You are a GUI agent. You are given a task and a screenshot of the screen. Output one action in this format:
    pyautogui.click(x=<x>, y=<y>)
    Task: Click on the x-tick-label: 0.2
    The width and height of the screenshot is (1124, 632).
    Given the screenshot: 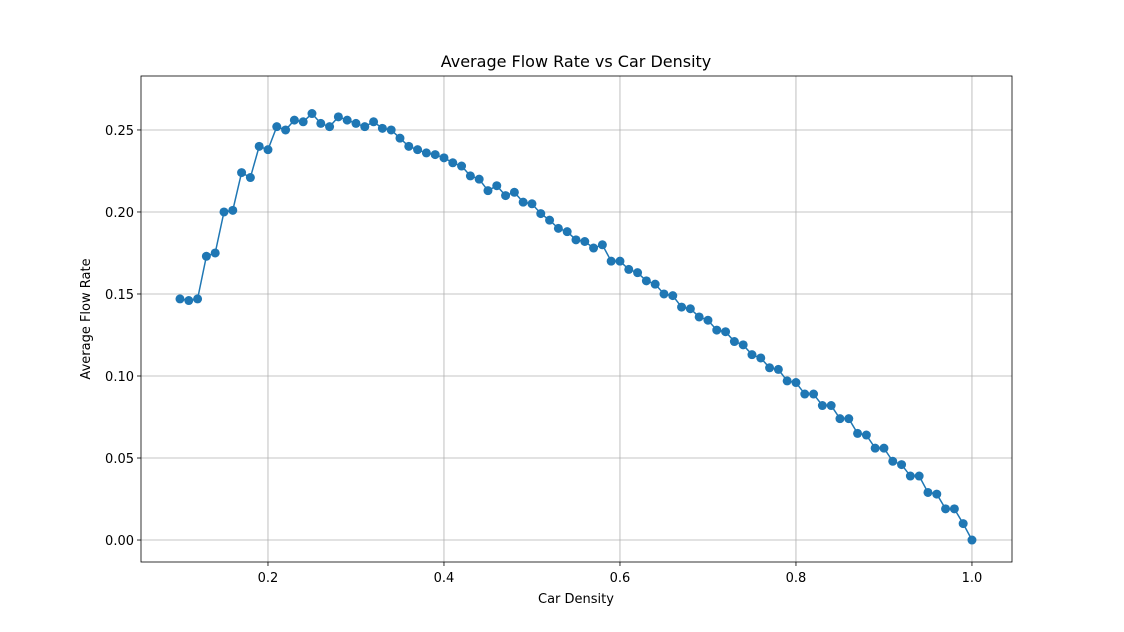 What is the action you would take?
    pyautogui.click(x=268, y=578)
    